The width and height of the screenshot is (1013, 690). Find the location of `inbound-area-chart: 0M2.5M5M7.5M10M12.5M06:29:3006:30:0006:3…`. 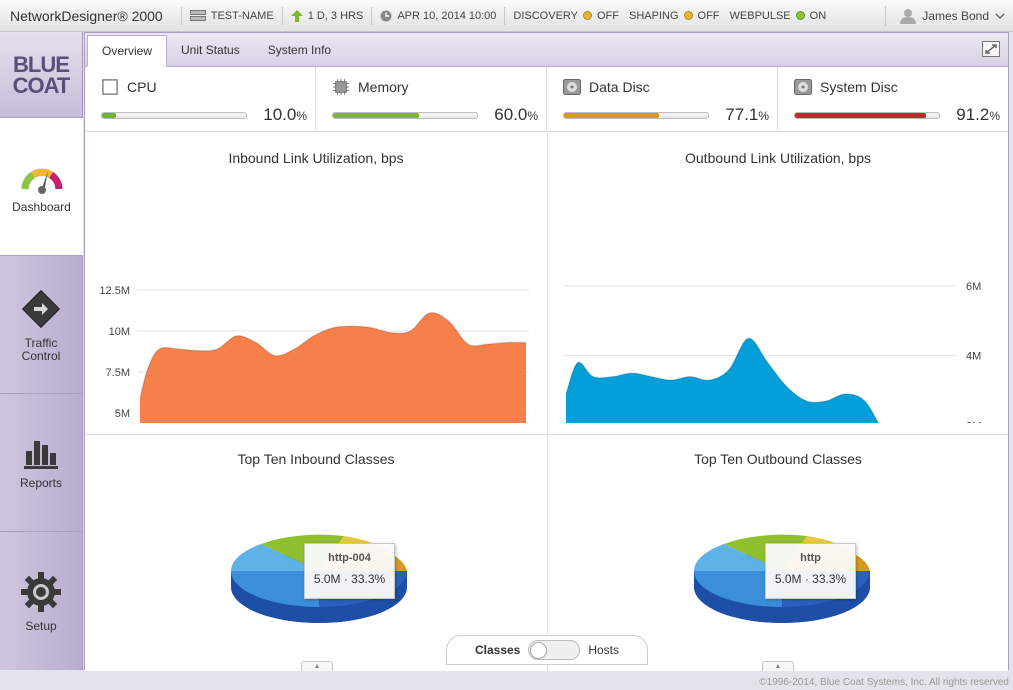

inbound-area-chart: 0M2.5M5M7.5M10M12.5M06:29:3006:30:0006:3… is located at coordinates (314, 354).